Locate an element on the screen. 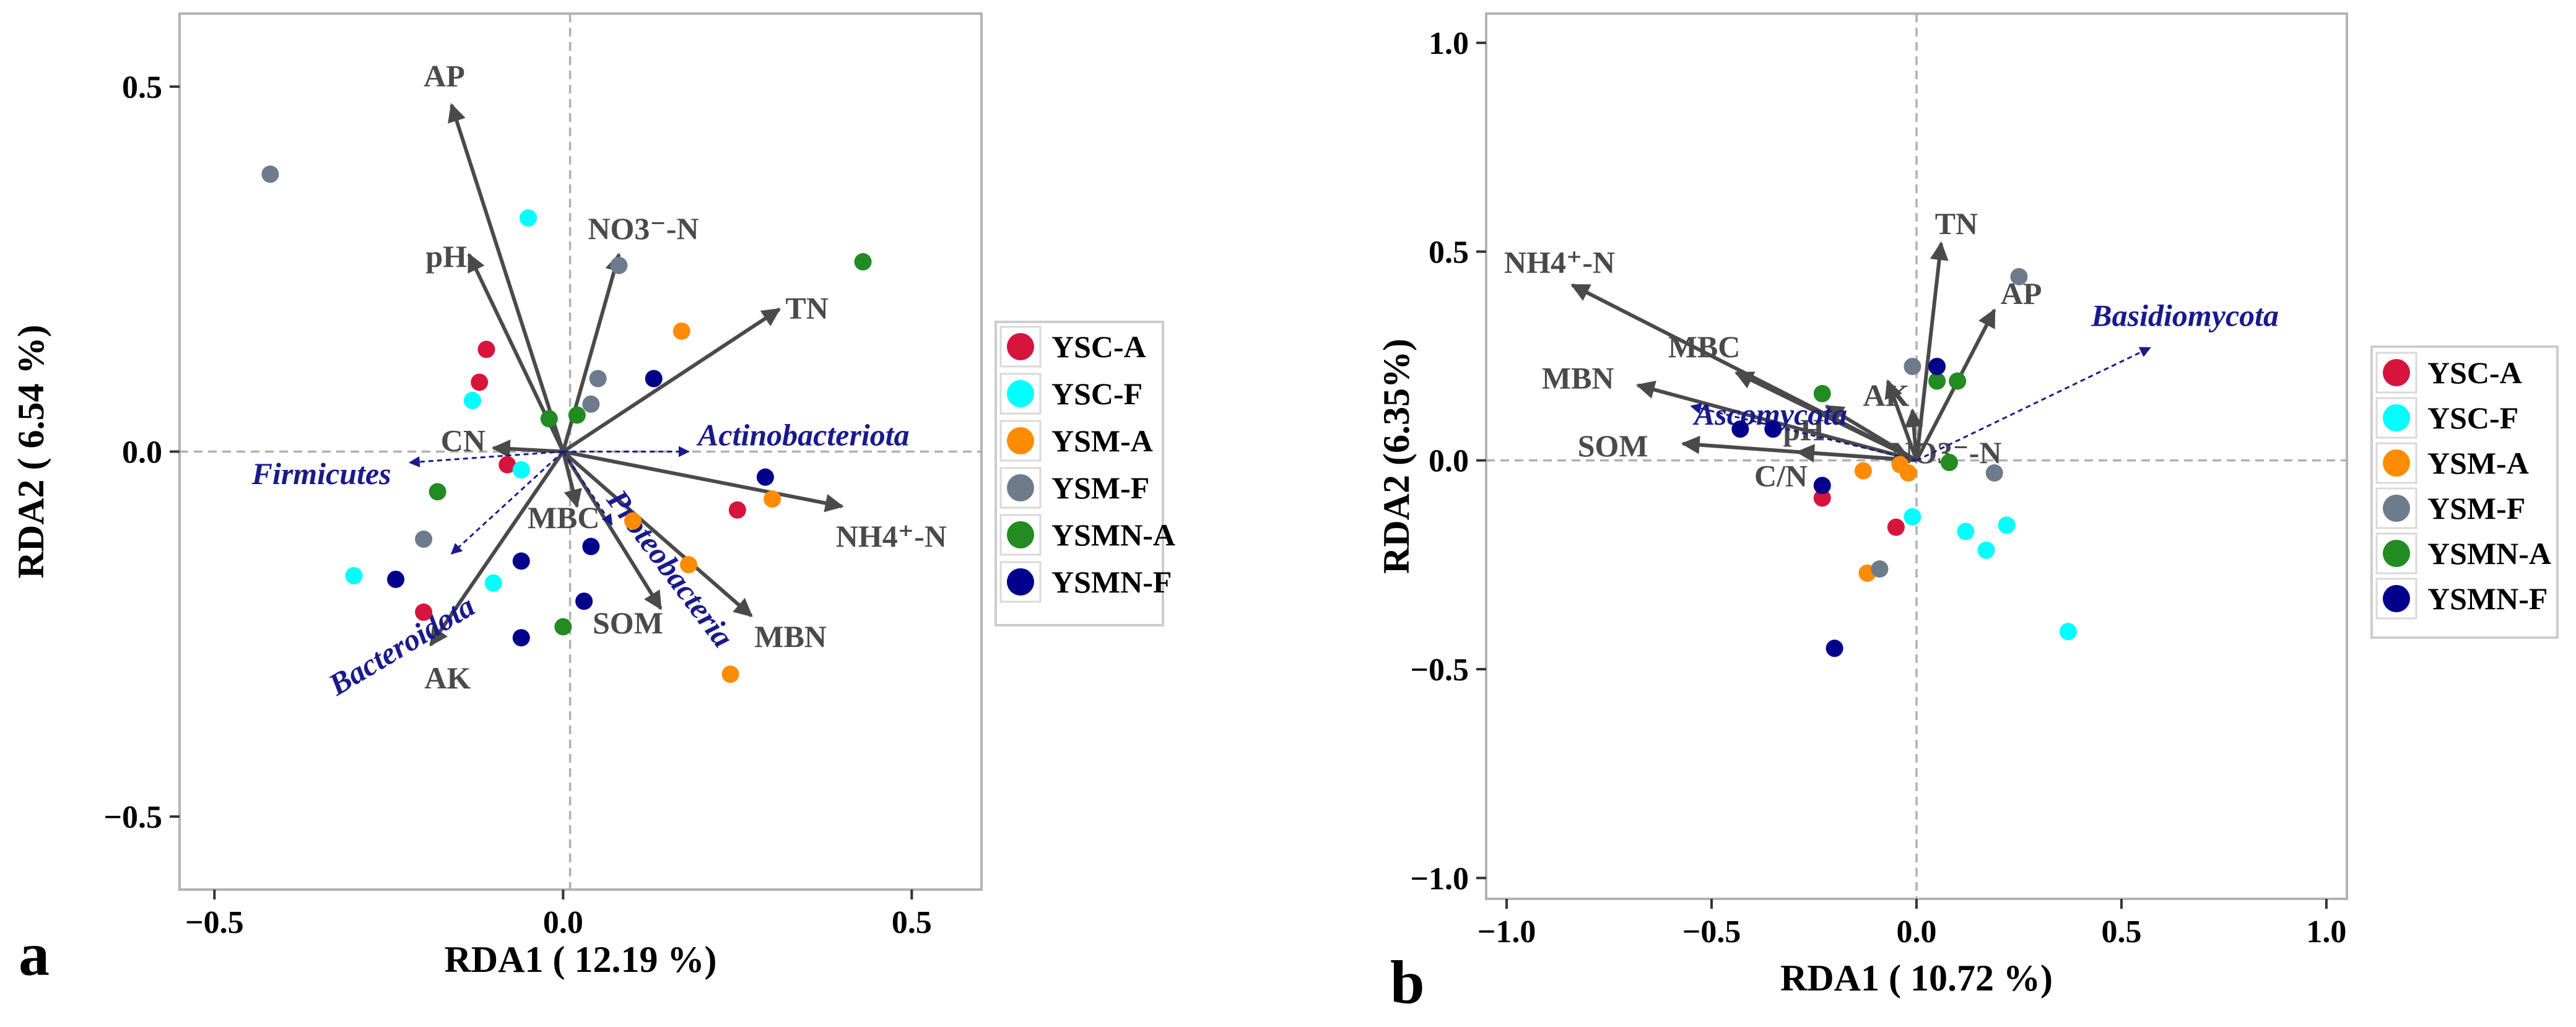 This screenshot has width=2576, height=1027. env-label-ap: AP is located at coordinates (444, 75).